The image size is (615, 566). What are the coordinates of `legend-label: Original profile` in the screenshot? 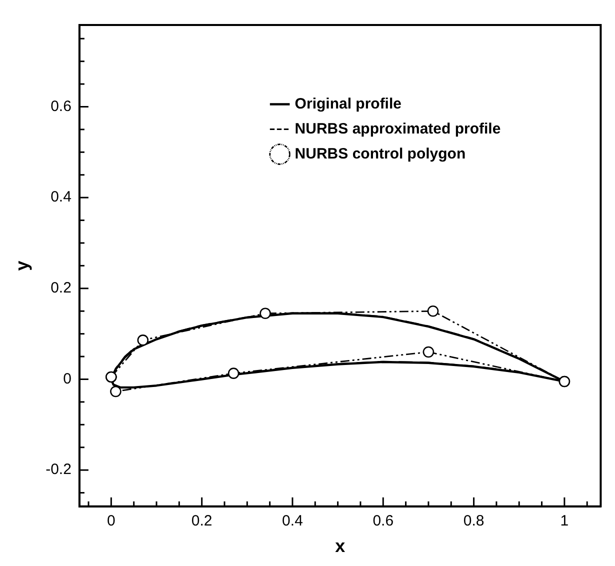 It's located at (348, 103).